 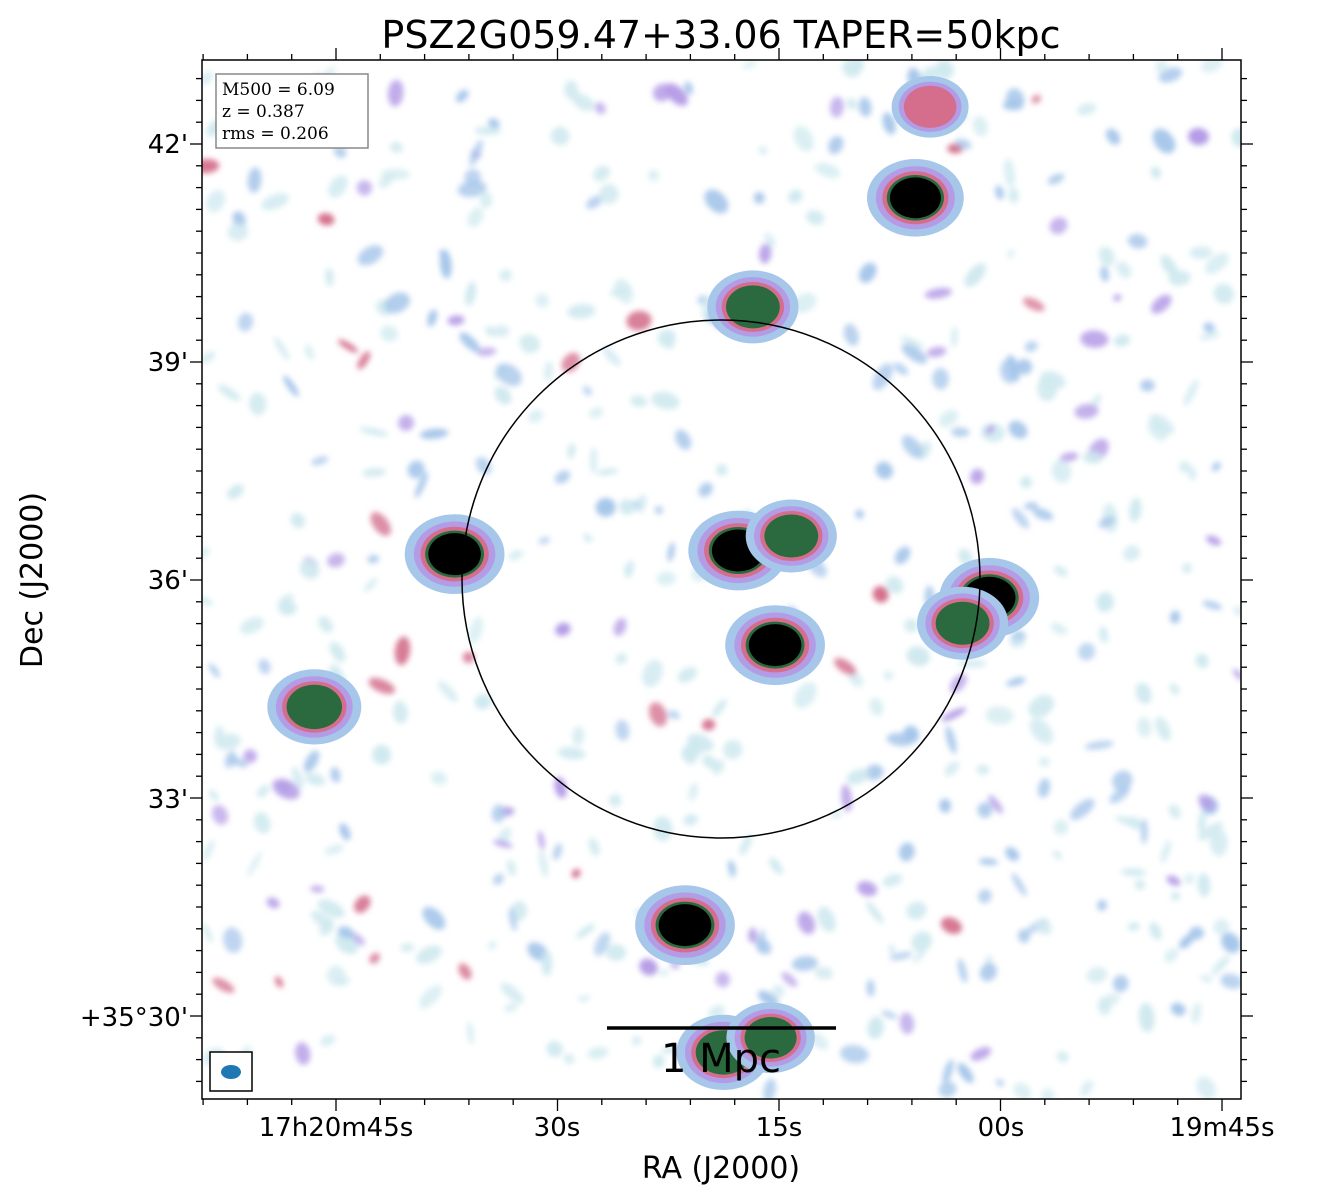 What do you see at coordinates (557, 1128) in the screenshot?
I see `x-tick-label-1: 30s` at bounding box center [557, 1128].